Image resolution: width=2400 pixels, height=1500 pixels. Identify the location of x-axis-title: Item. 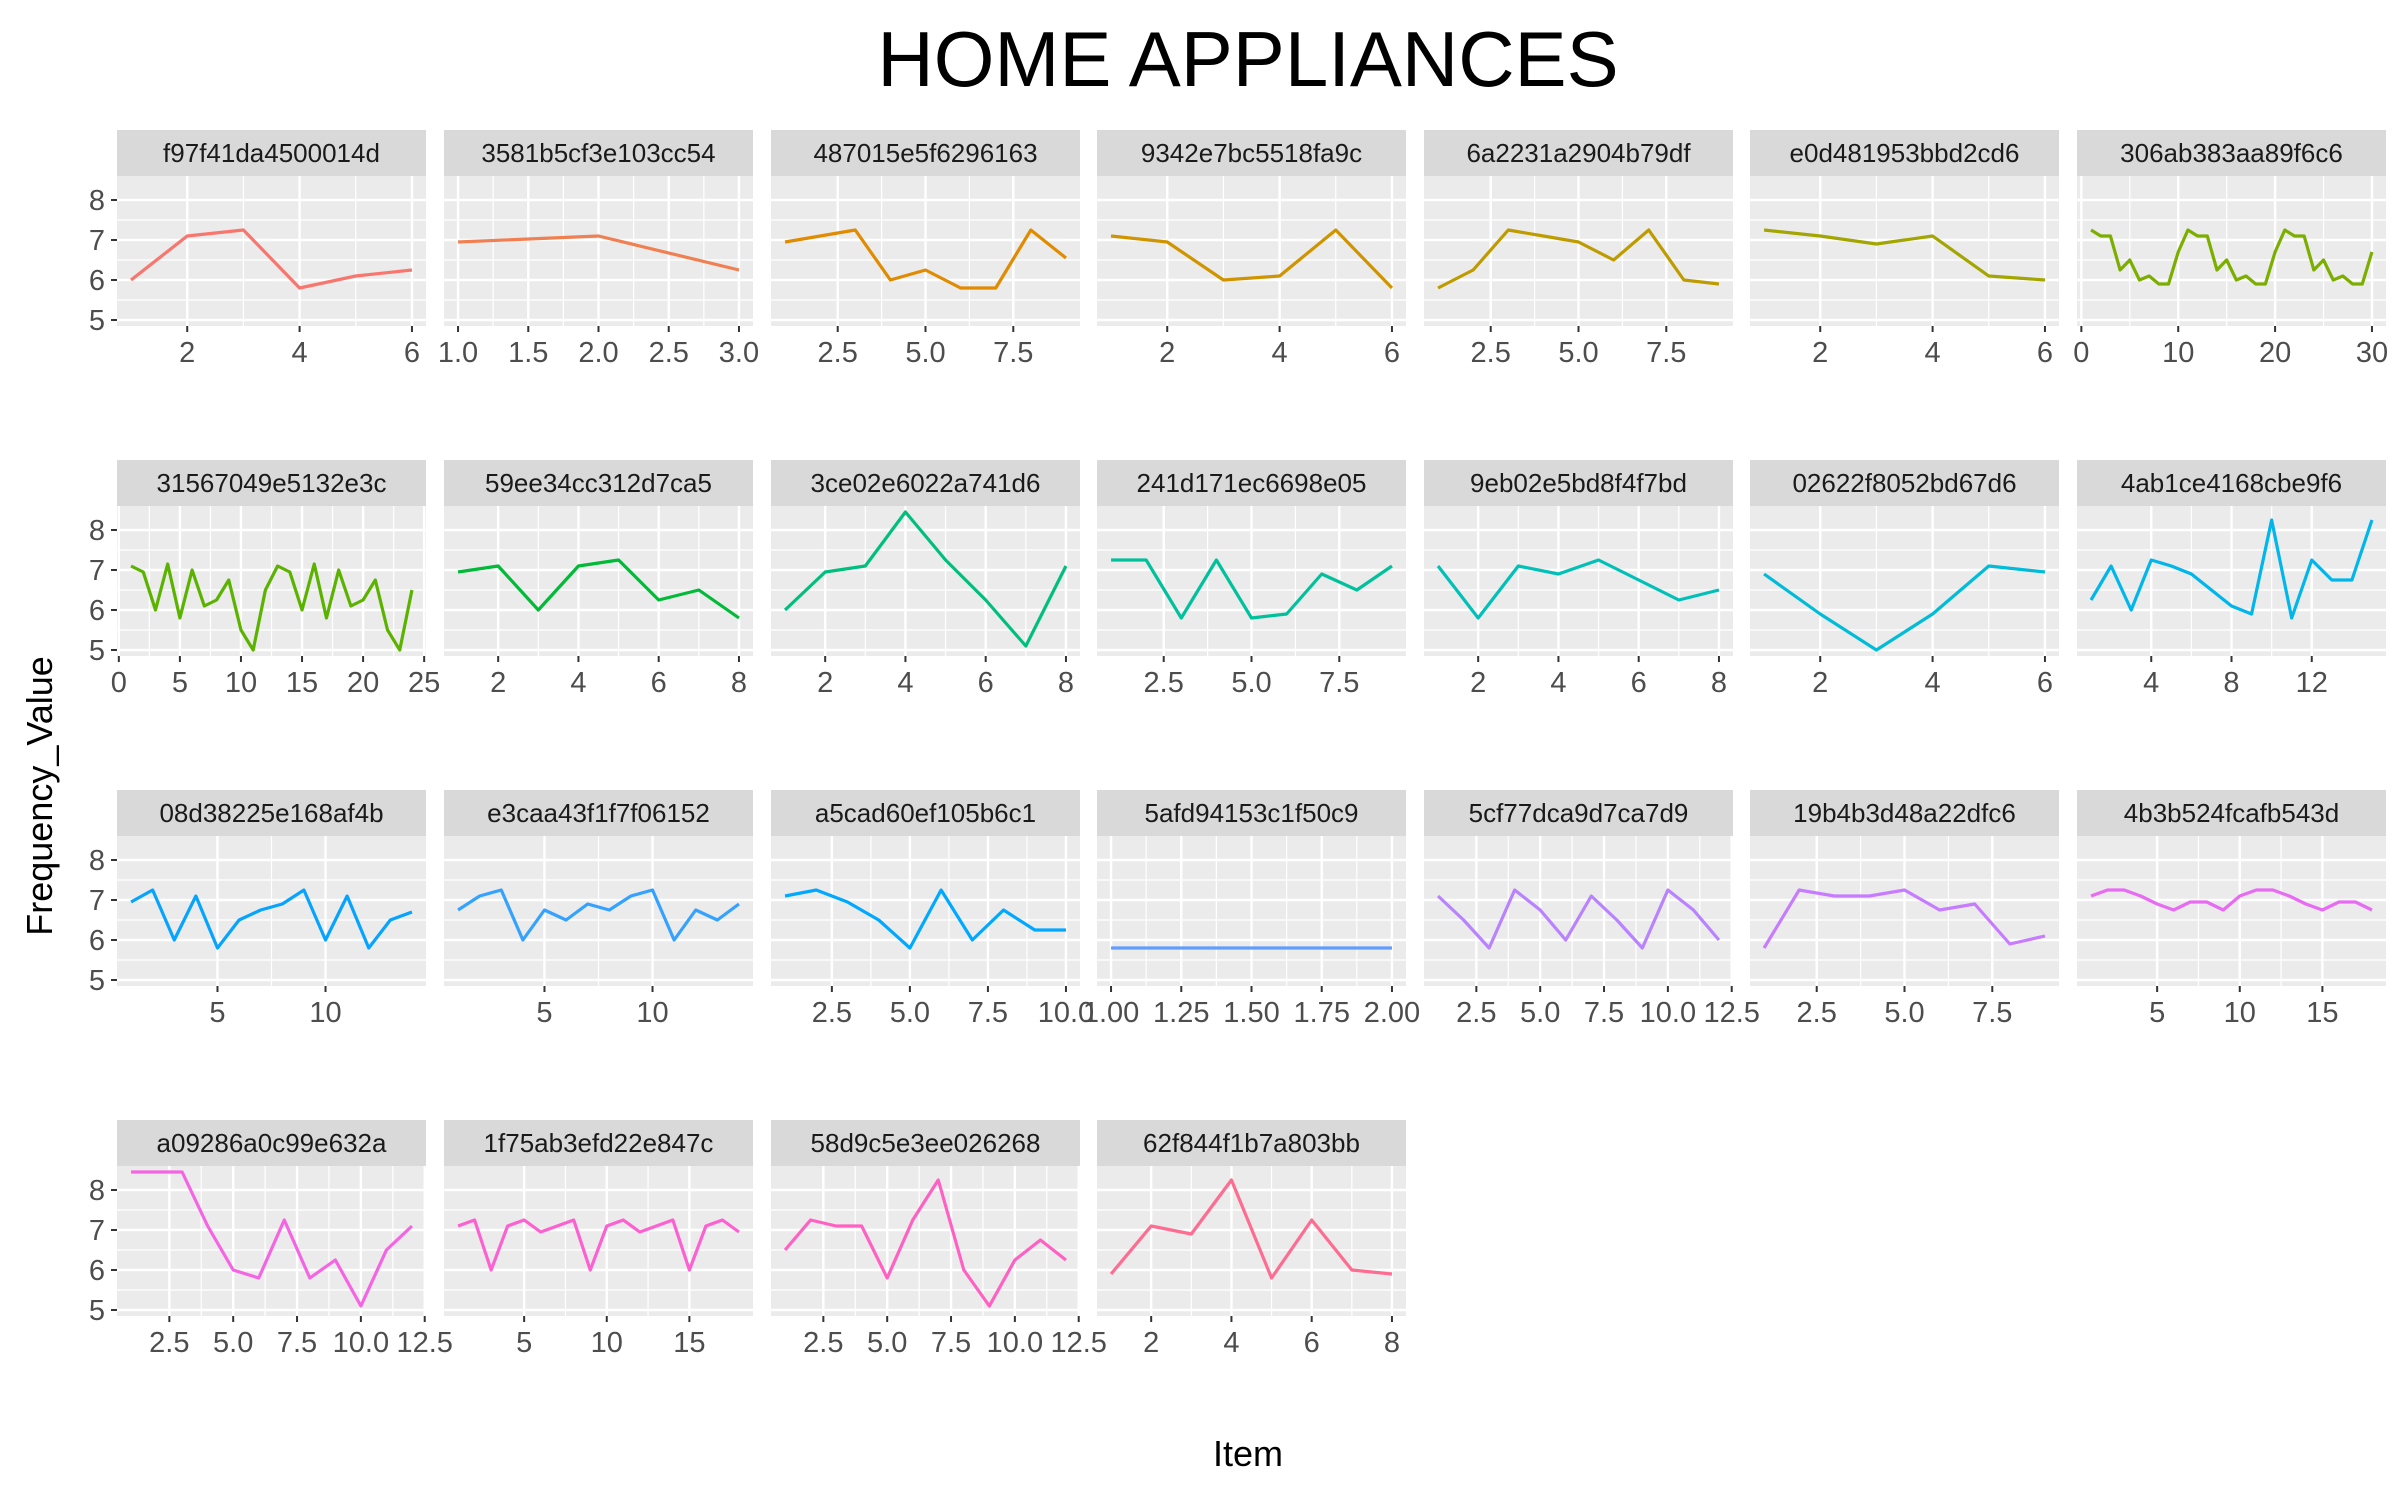
(1248, 1453).